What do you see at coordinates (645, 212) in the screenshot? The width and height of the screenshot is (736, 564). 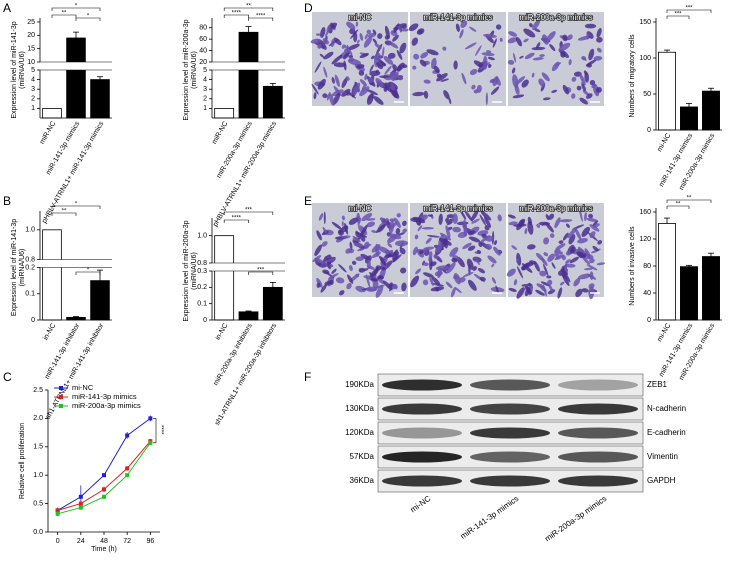 I see `y-tick-label: 160` at bounding box center [645, 212].